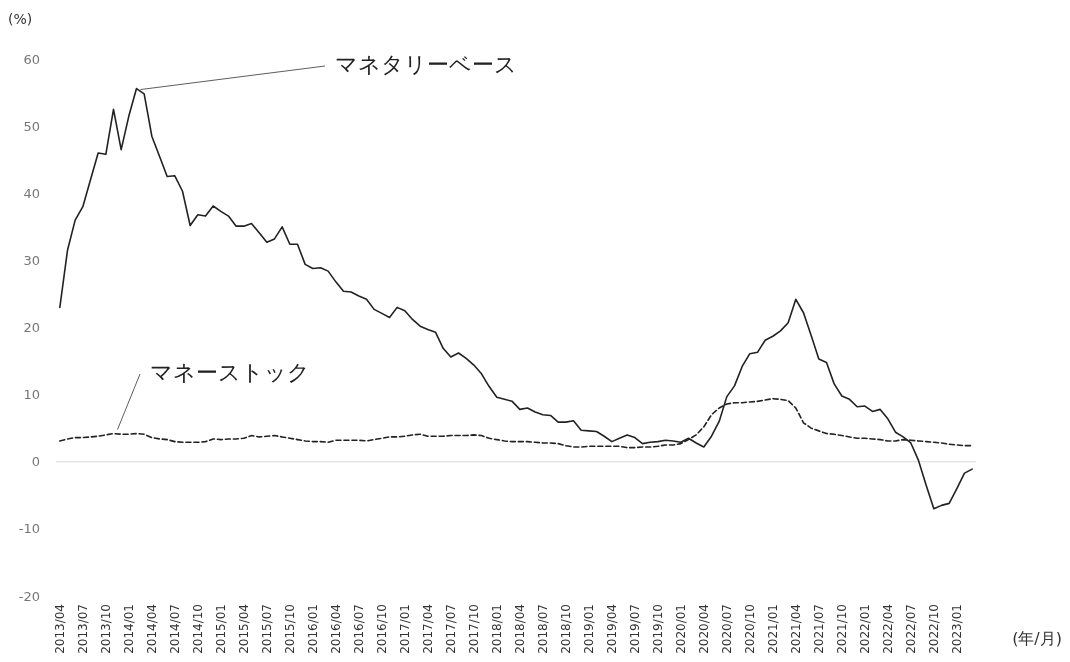 The height and width of the screenshot is (662, 1070). What do you see at coordinates (82, 629) in the screenshot?
I see `x-tick-label: 2013/07` at bounding box center [82, 629].